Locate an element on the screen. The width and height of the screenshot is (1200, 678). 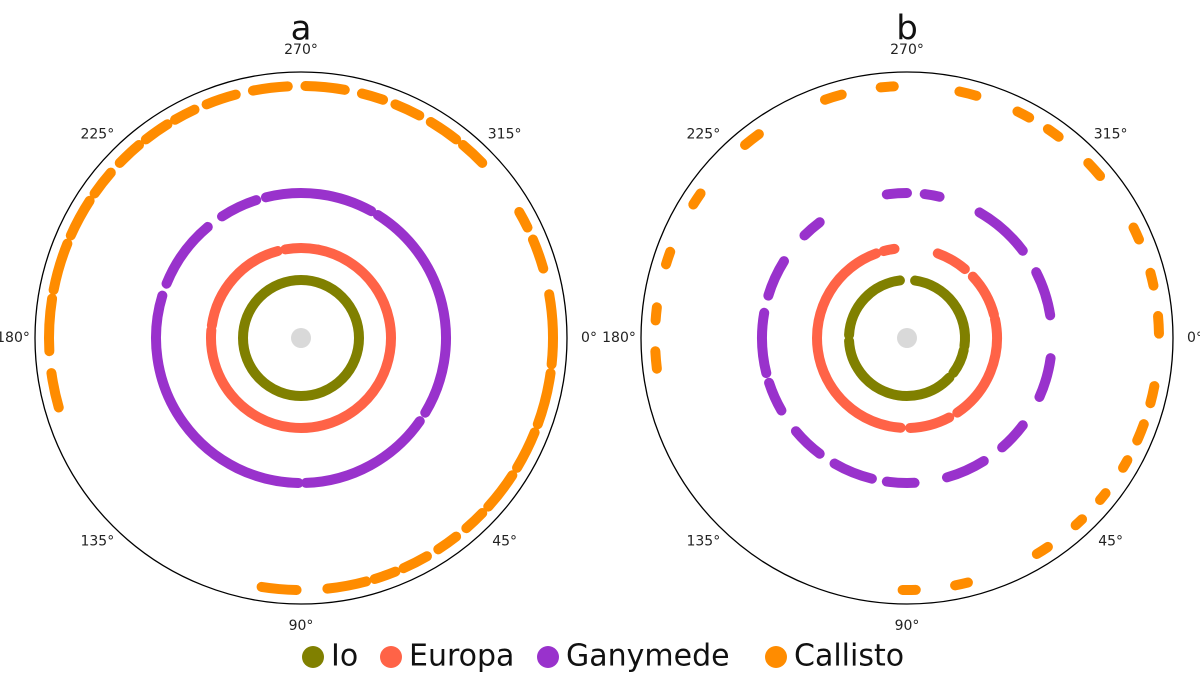
legend-item-callisto: Callisto is located at coordinates (834, 656).